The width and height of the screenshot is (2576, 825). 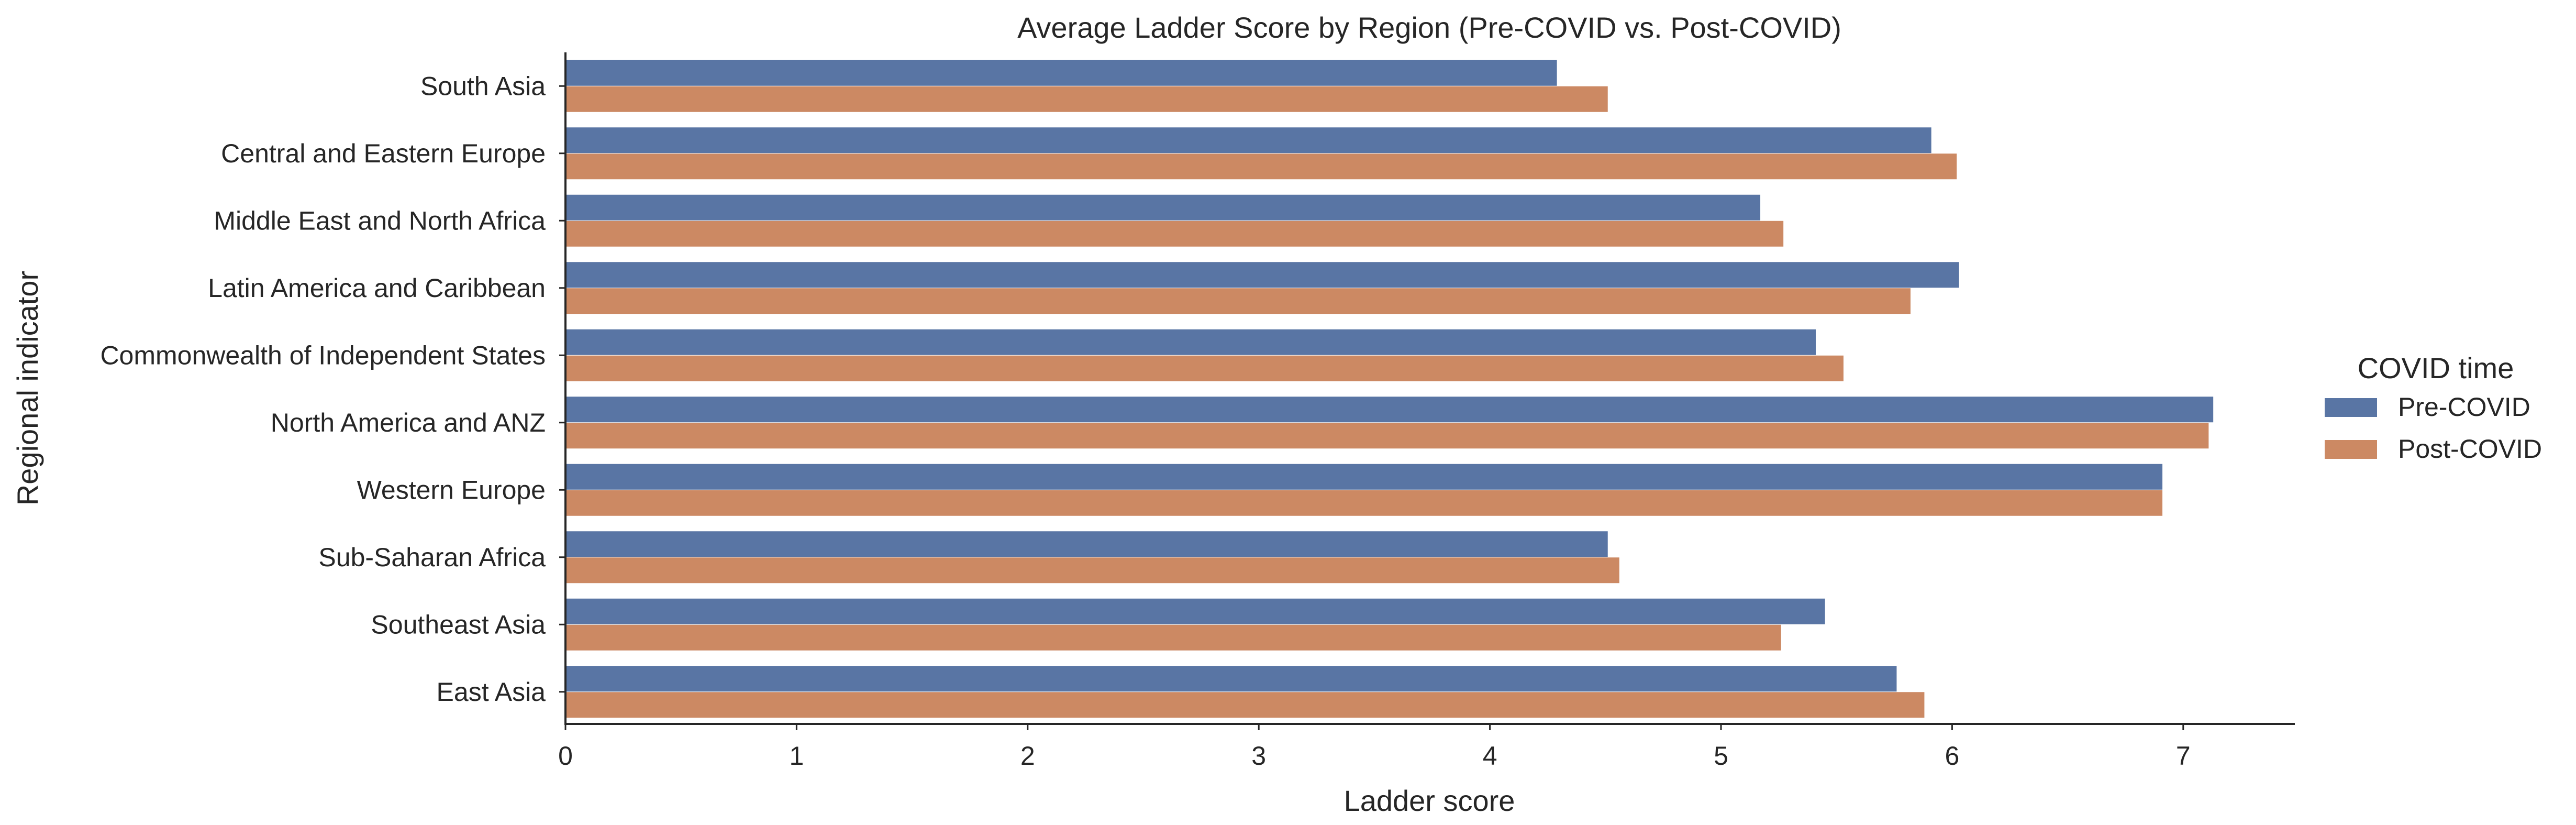 What do you see at coordinates (565, 756) in the screenshot?
I see `x-tick-label: 0` at bounding box center [565, 756].